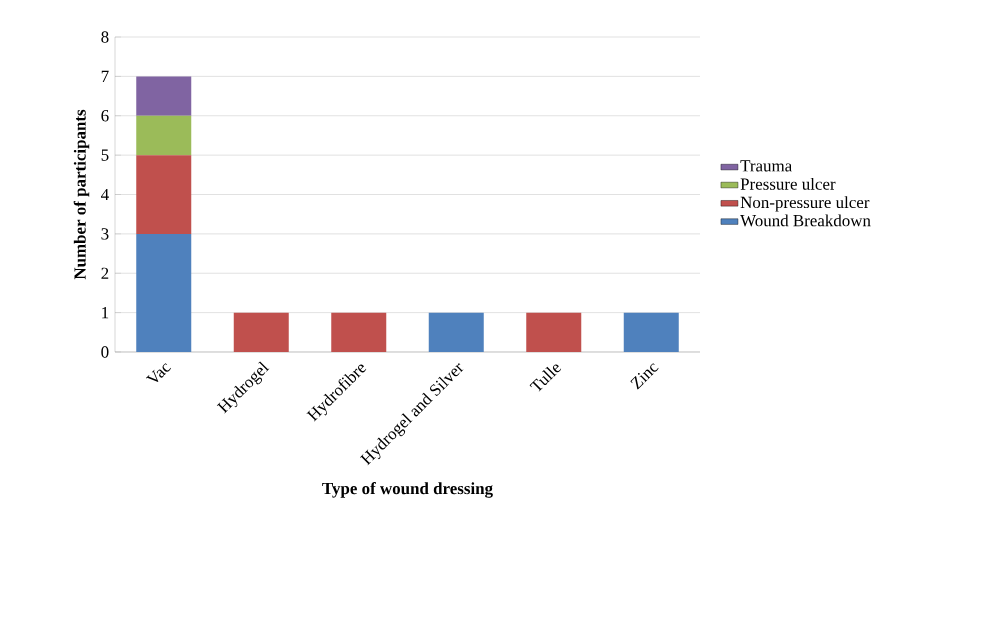  What do you see at coordinates (766, 166) in the screenshot?
I see `legend-label: Trauma` at bounding box center [766, 166].